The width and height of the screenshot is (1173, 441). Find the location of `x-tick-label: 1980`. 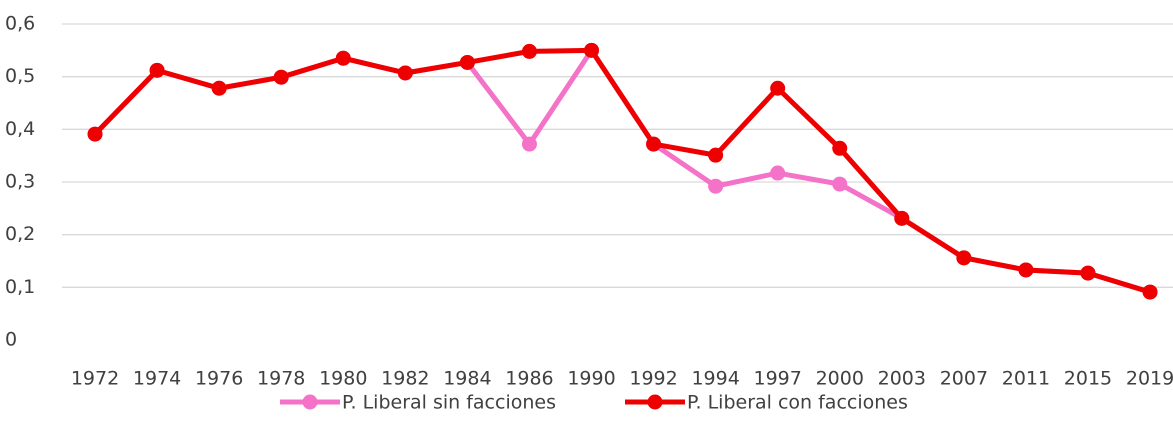

x-tick-label: 1980 is located at coordinates (343, 379).